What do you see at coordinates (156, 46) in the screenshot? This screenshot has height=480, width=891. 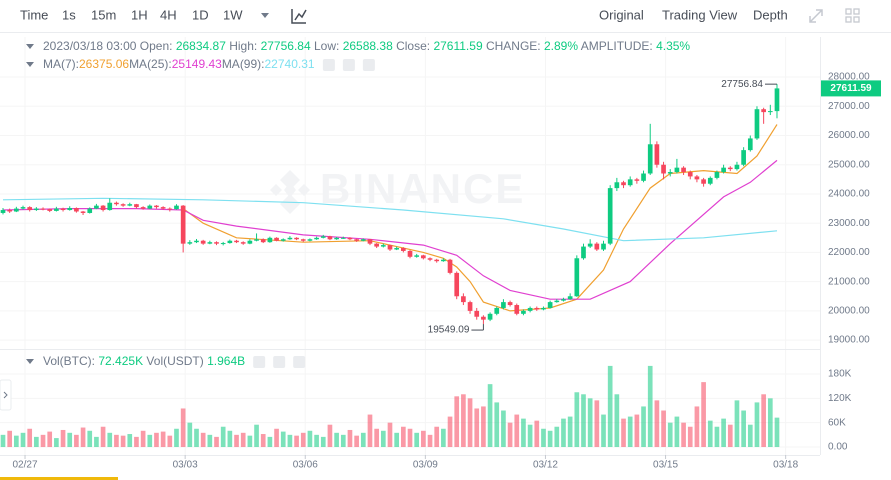 I see `label: Open:` at bounding box center [156, 46].